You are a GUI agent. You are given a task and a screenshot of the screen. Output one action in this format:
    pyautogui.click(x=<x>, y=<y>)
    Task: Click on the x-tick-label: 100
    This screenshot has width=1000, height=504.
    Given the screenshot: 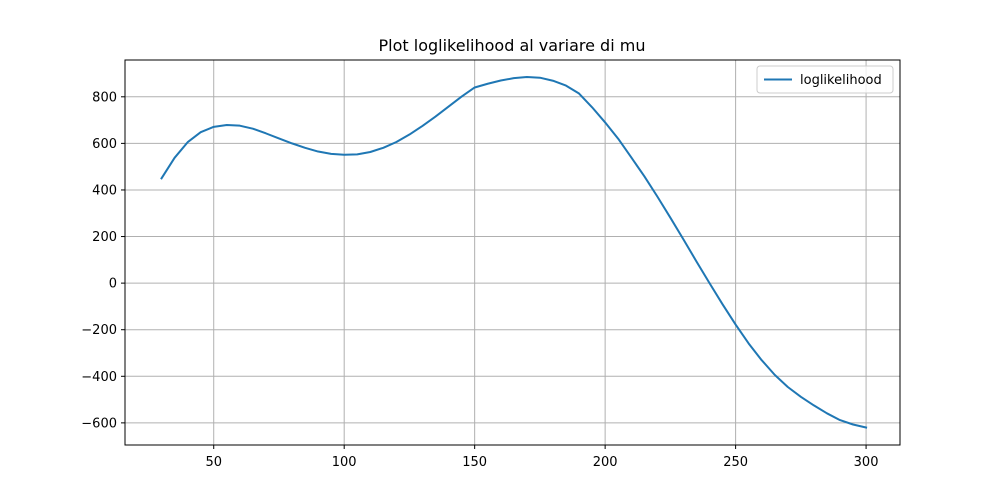 What is the action you would take?
    pyautogui.click(x=344, y=462)
    